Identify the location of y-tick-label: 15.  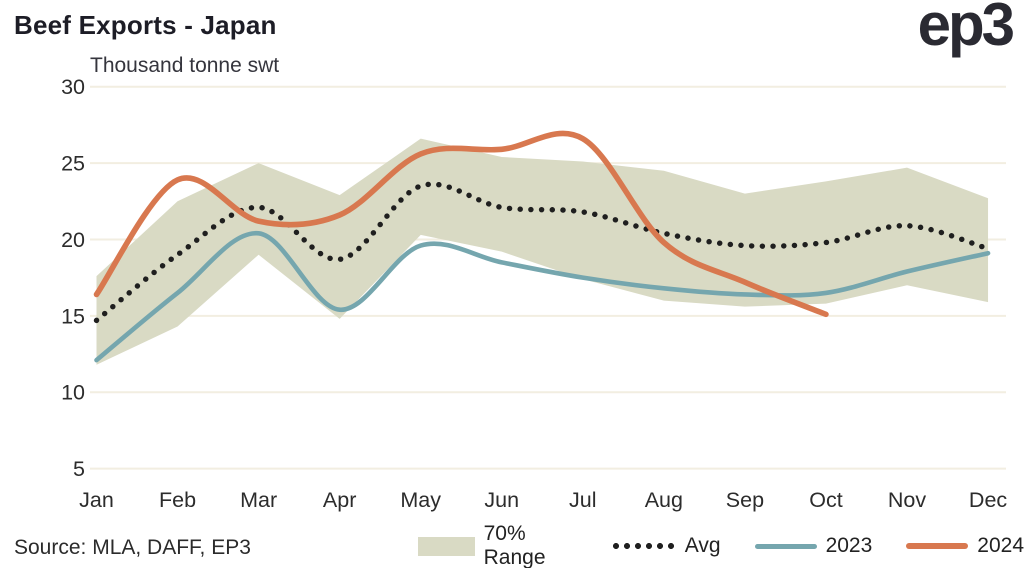
(73, 316).